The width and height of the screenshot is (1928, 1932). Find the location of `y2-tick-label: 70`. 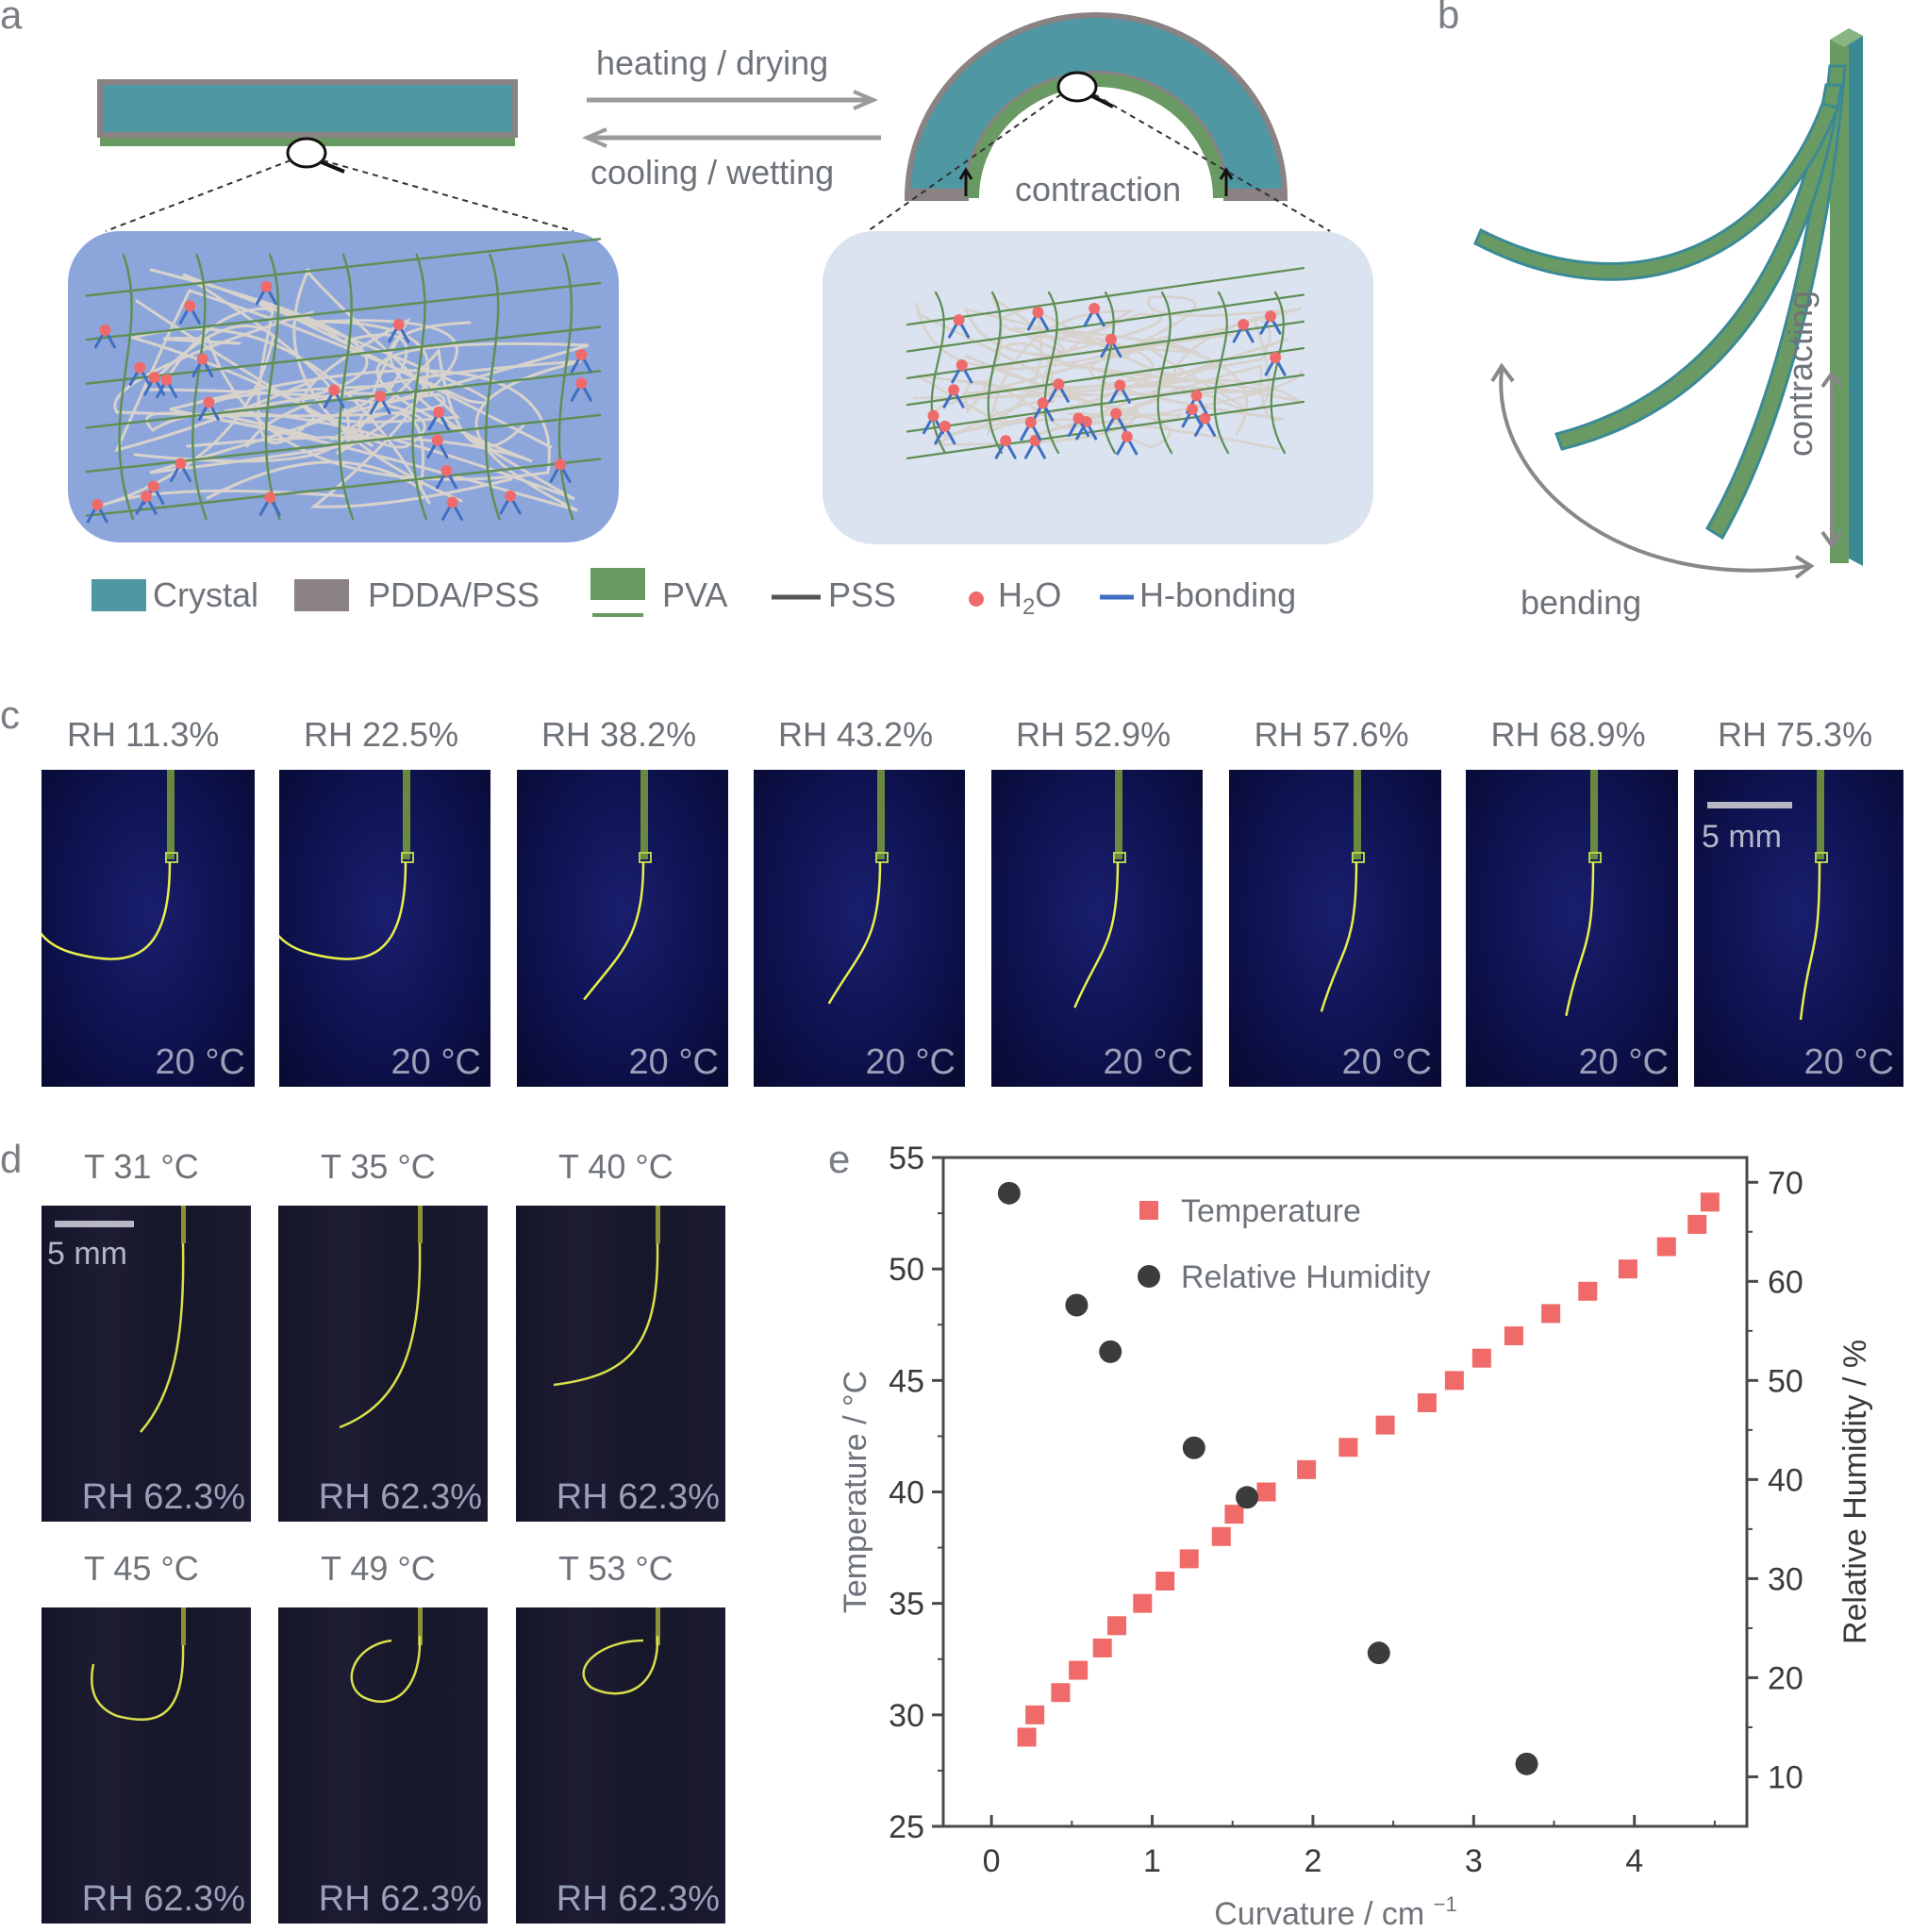

y2-tick-label: 70 is located at coordinates (1785, 1183).